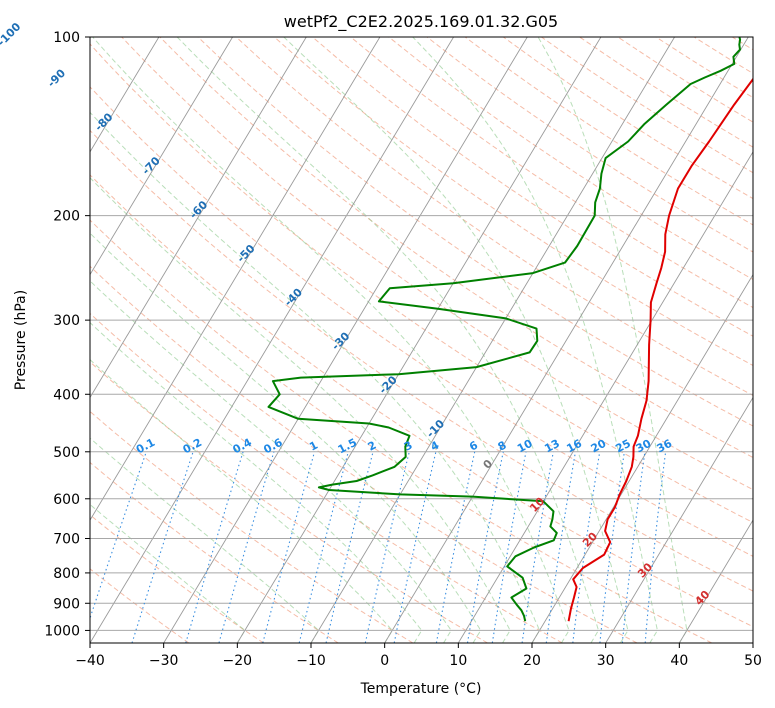 The height and width of the screenshot is (708, 775). What do you see at coordinates (606, 661) in the screenshot?
I see `x-tick-label: 30` at bounding box center [606, 661].